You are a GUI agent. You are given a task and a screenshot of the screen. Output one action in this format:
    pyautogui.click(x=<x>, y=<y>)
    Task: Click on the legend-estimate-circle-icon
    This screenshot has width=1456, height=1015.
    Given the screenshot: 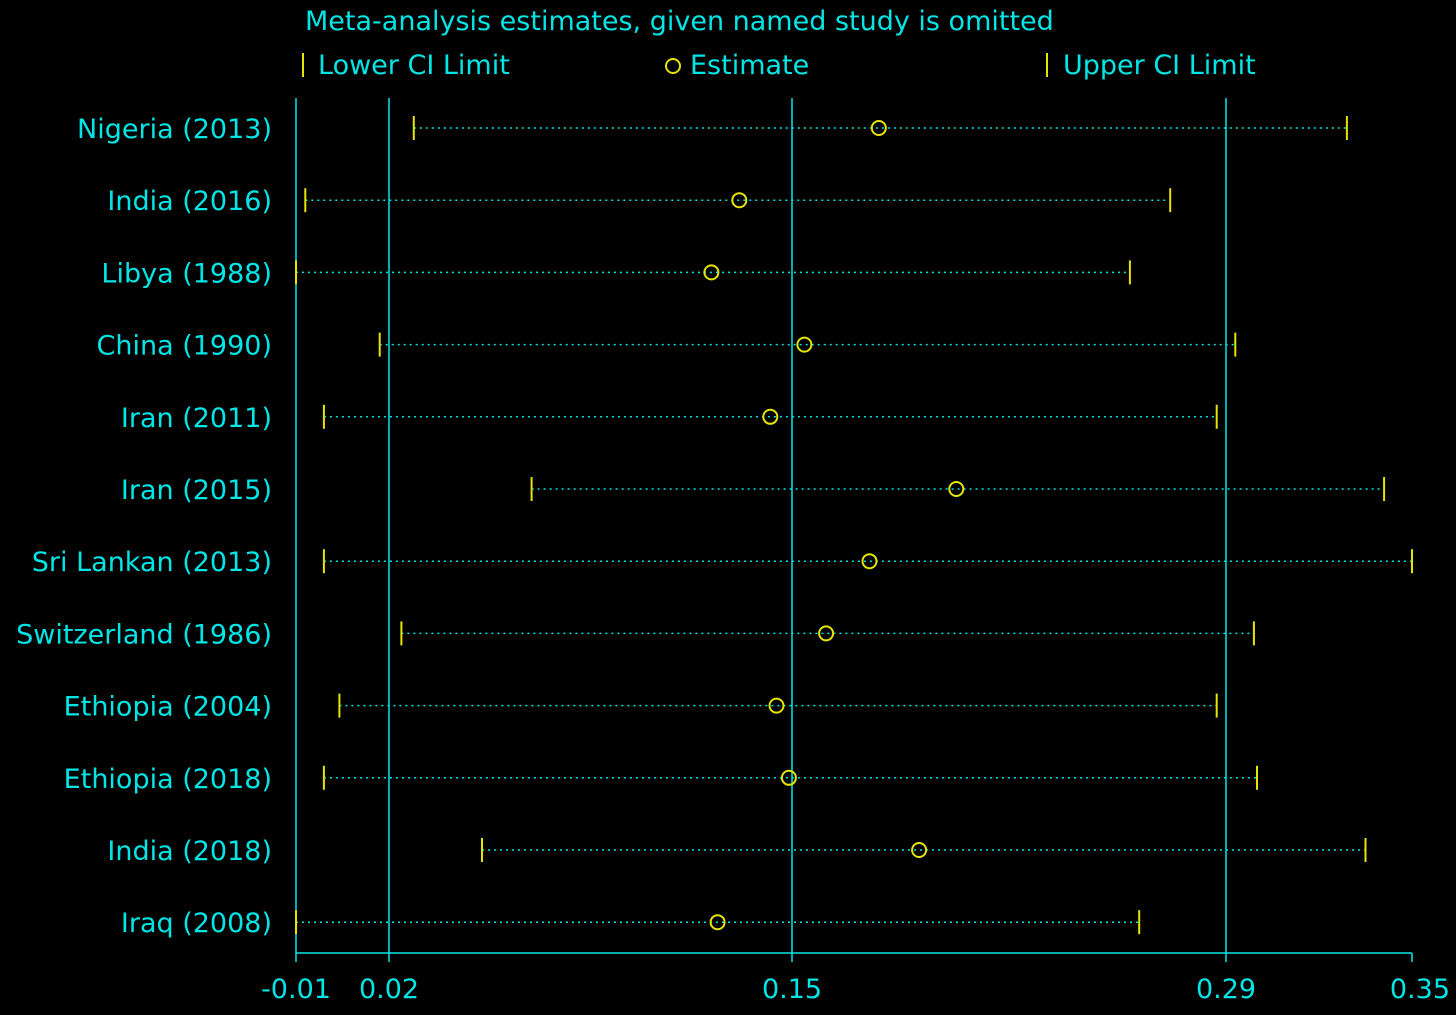 What is the action you would take?
    pyautogui.click(x=673, y=66)
    